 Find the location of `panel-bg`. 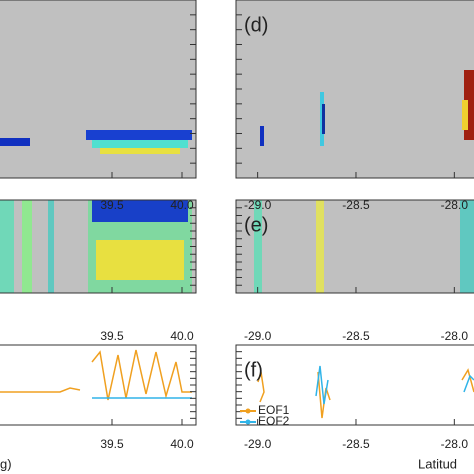

panel-bg is located at coordinates (355, 246).